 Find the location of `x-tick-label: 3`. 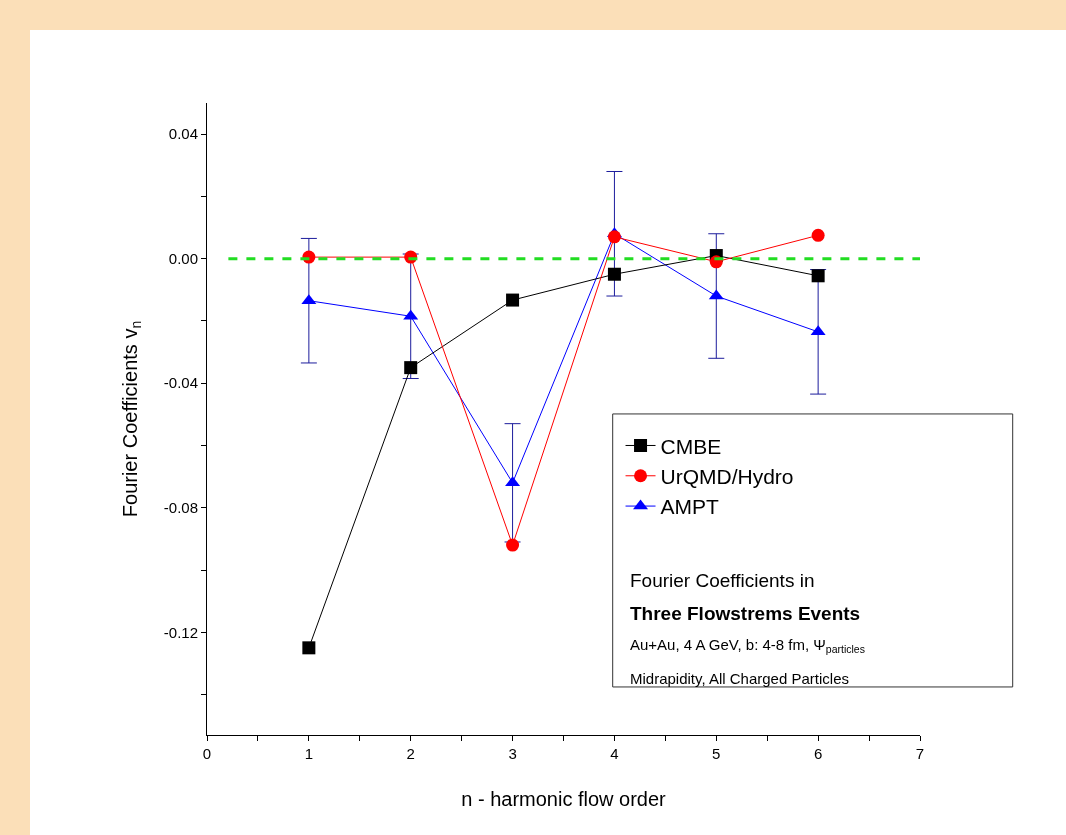

x-tick-label: 3 is located at coordinates (512, 753).